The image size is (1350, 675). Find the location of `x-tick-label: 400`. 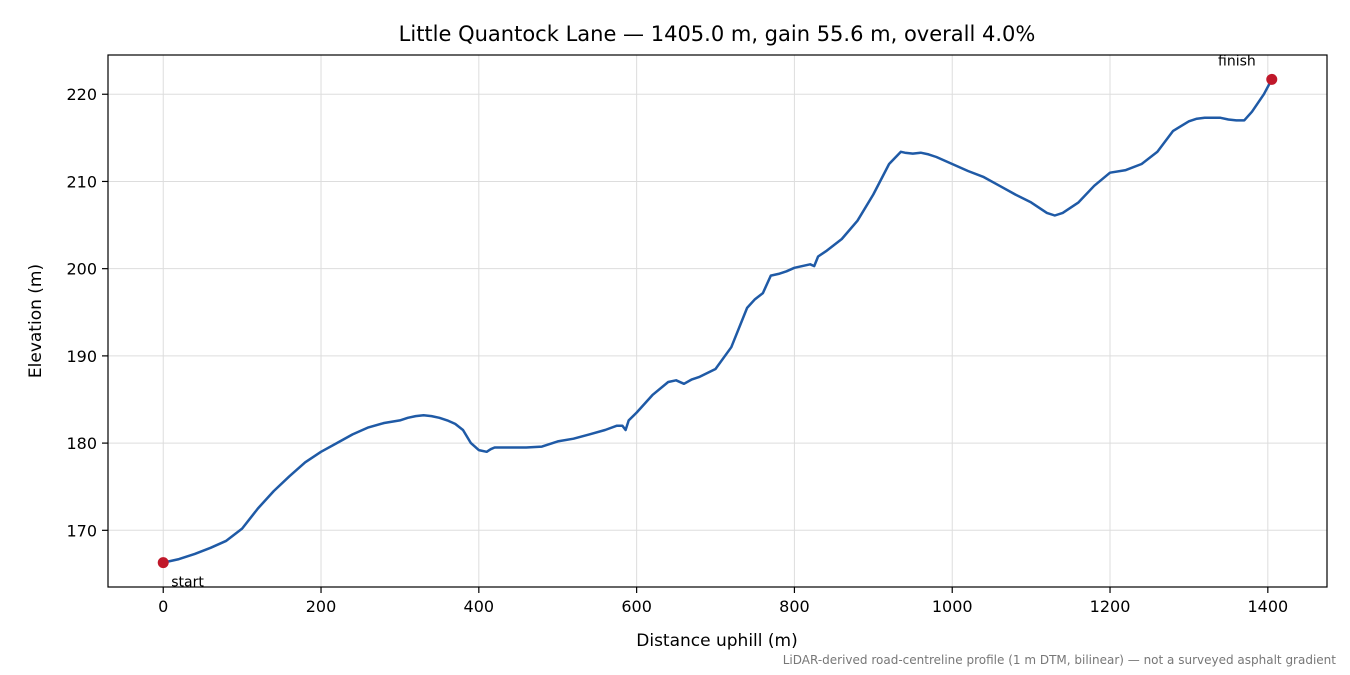

x-tick-label: 400 is located at coordinates (479, 606).